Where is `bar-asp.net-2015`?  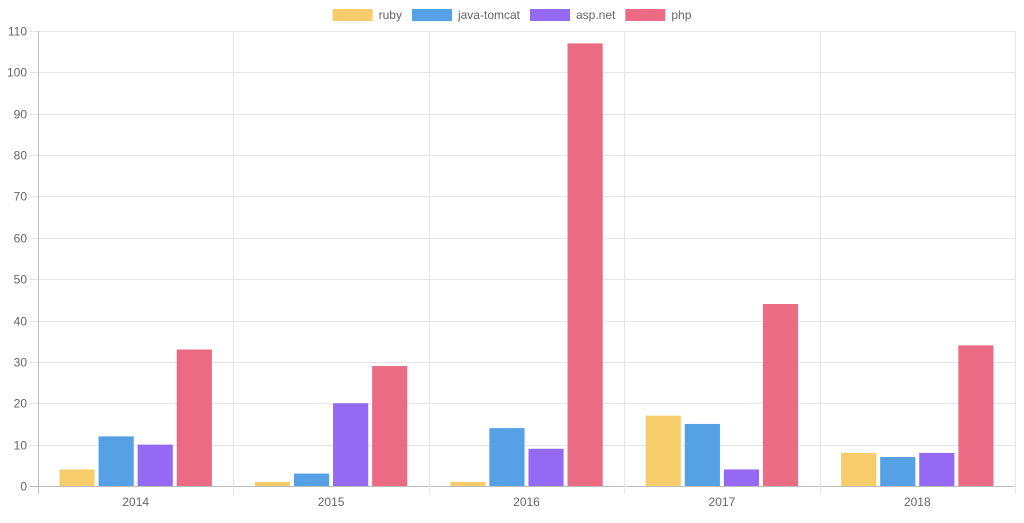 bar-asp.net-2015 is located at coordinates (351, 444).